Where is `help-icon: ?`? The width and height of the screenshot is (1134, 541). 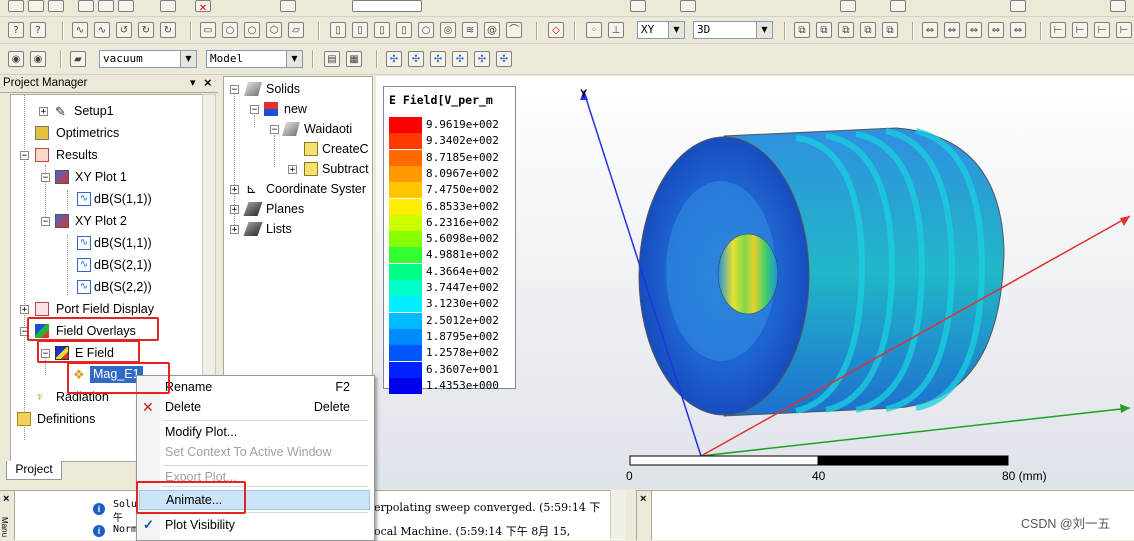 help-icon: ? is located at coordinates (16, 30).